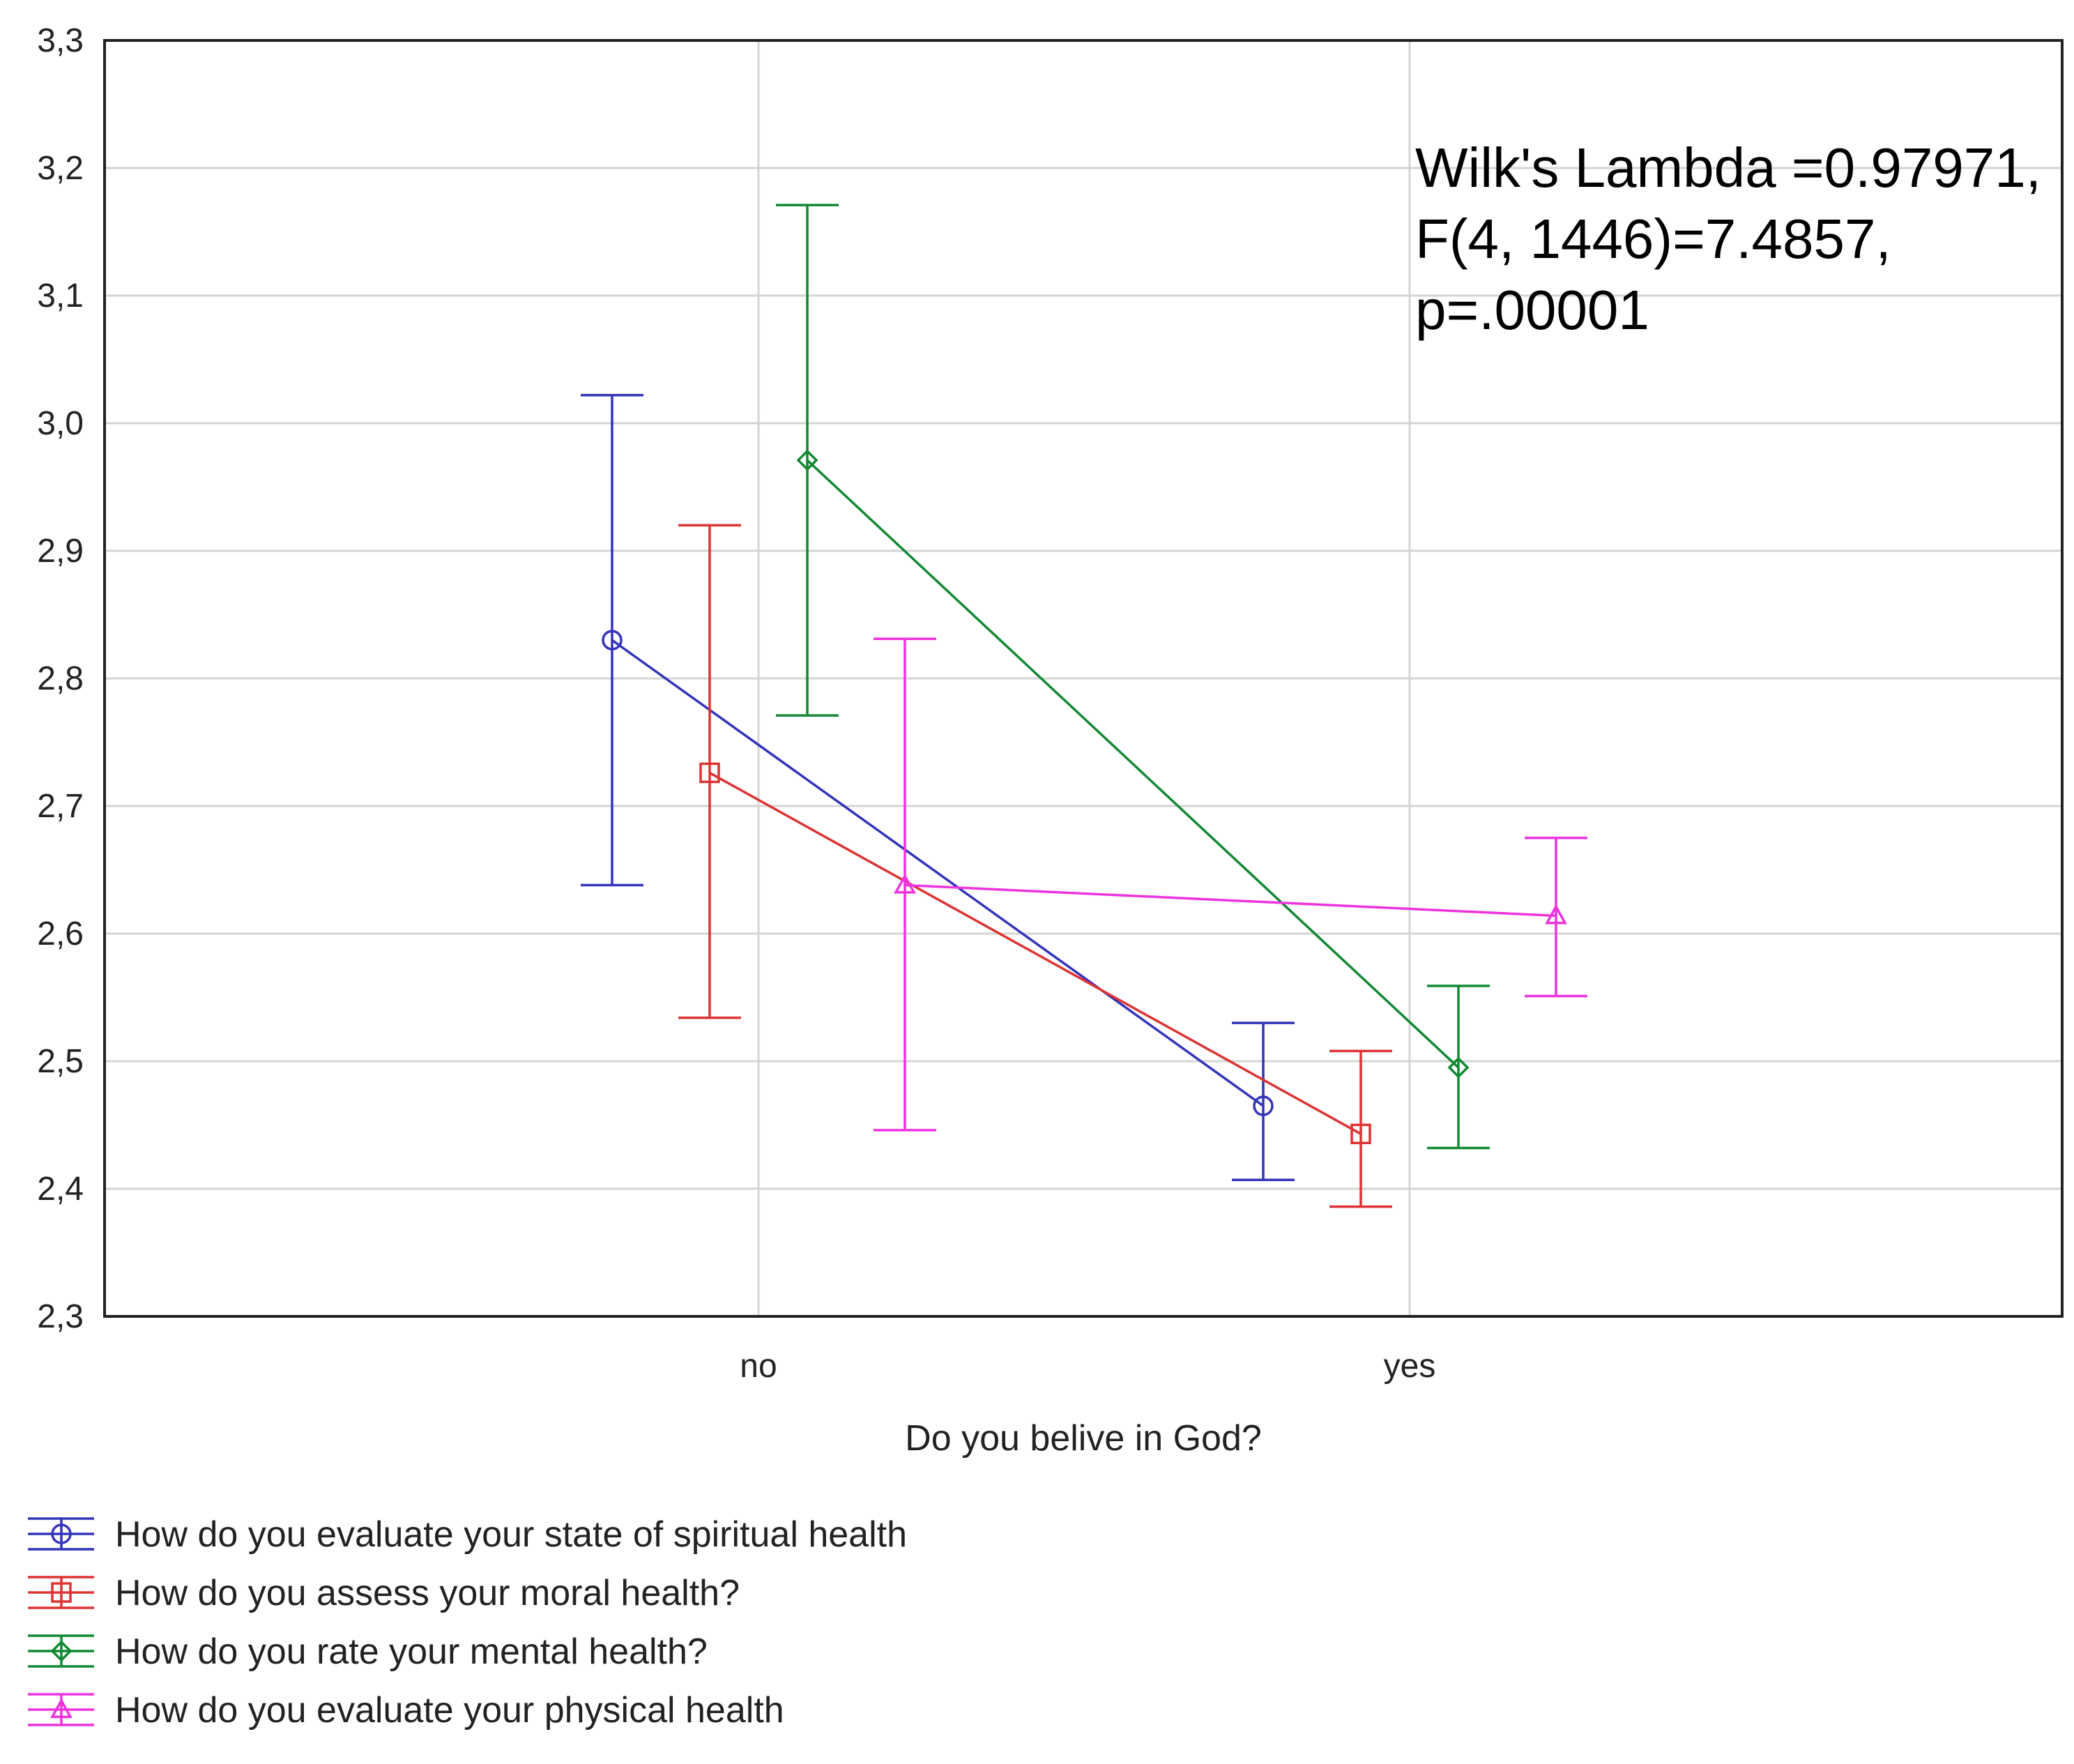 The height and width of the screenshot is (1764, 2074). I want to click on annotation-line: p=.00001, so click(1532, 310).